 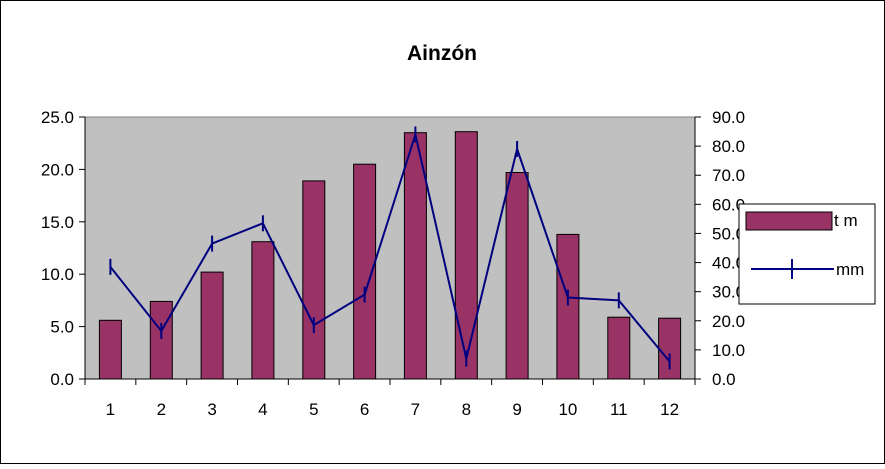 What do you see at coordinates (57, 117) in the screenshot?
I see `y-left-tick-label-25.0: 25.0` at bounding box center [57, 117].